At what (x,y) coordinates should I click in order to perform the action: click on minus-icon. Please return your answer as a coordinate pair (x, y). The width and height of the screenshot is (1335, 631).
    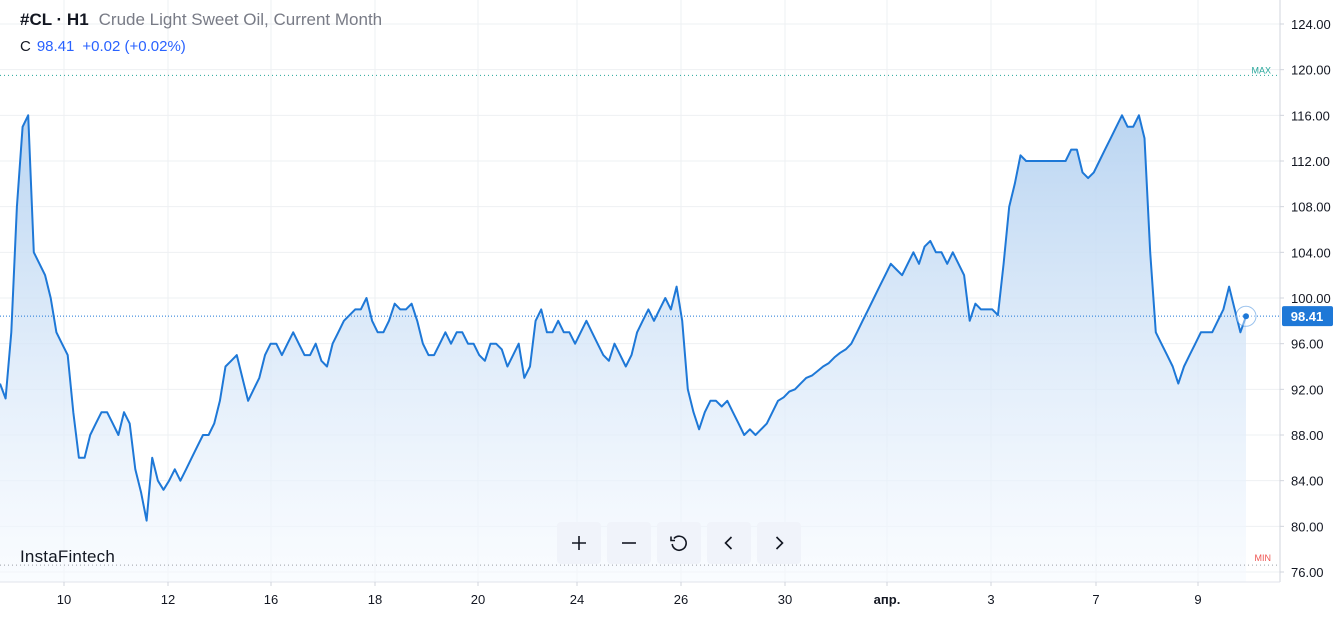
    Looking at the image, I should click on (629, 543).